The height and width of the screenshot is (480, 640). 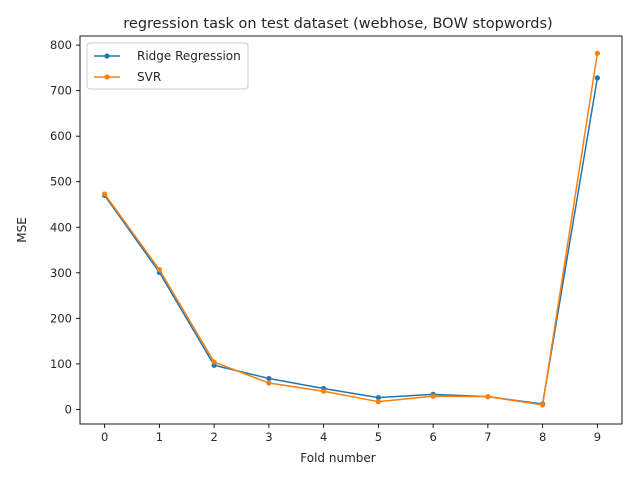 What do you see at coordinates (22, 230) in the screenshot?
I see `y-axis-label: MSE` at bounding box center [22, 230].